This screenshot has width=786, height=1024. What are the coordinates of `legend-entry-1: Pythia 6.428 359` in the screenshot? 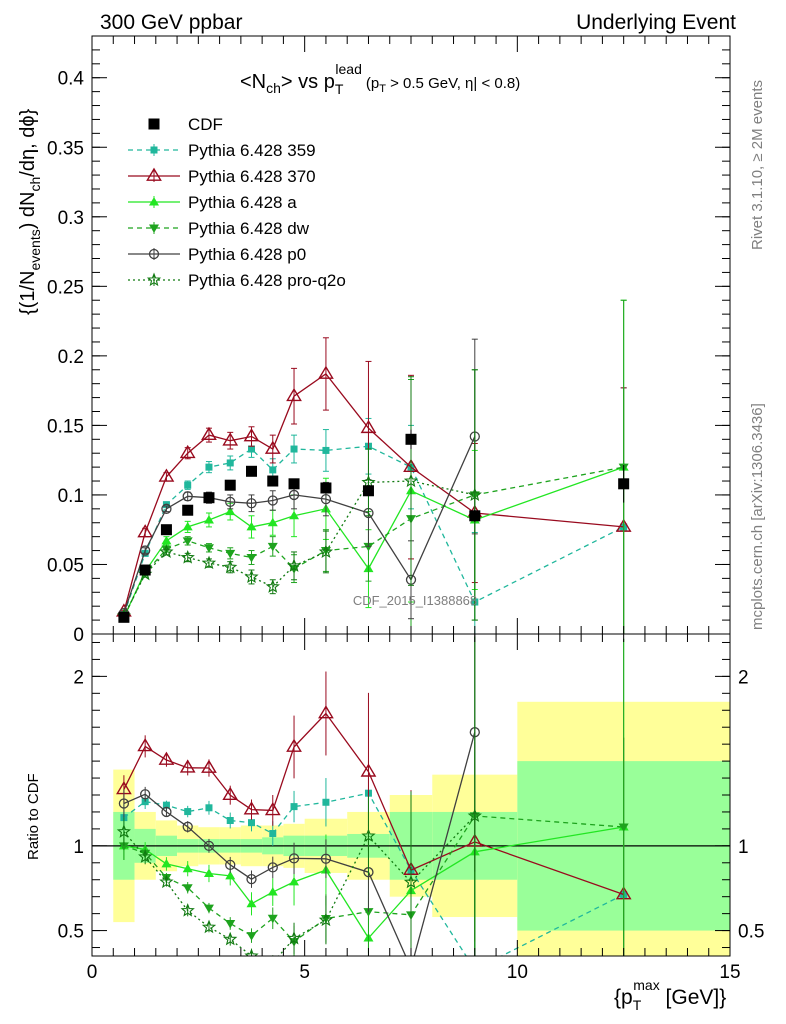 It's located at (222, 150).